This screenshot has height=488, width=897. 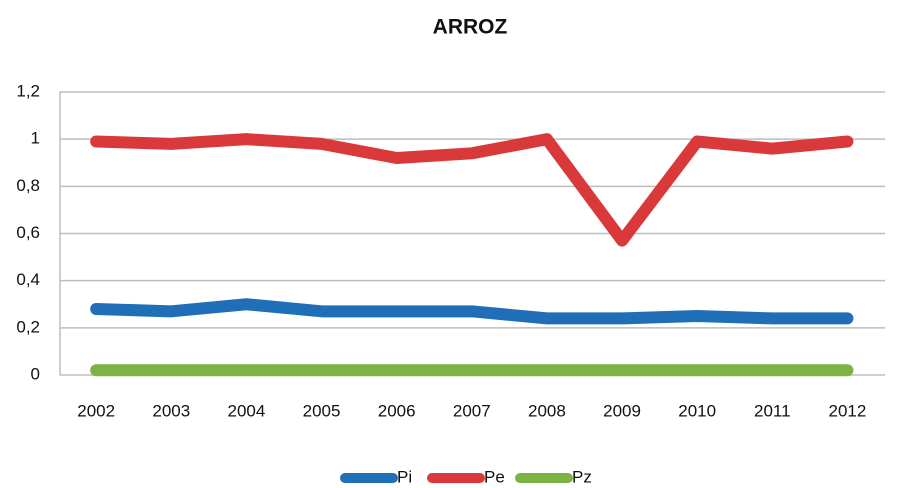 I want to click on y-tick-label: 0, so click(x=35, y=373).